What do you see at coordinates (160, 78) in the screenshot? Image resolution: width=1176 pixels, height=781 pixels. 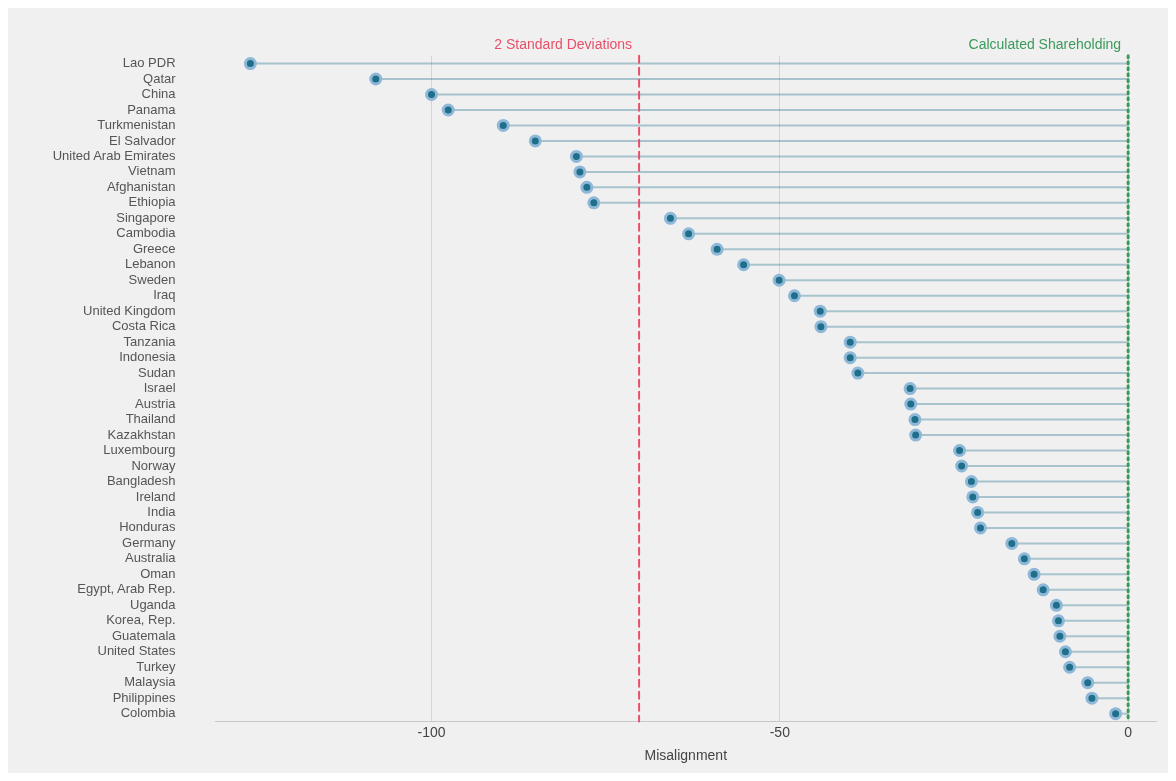 I see `y-tick-label: Qatar` at bounding box center [160, 78].